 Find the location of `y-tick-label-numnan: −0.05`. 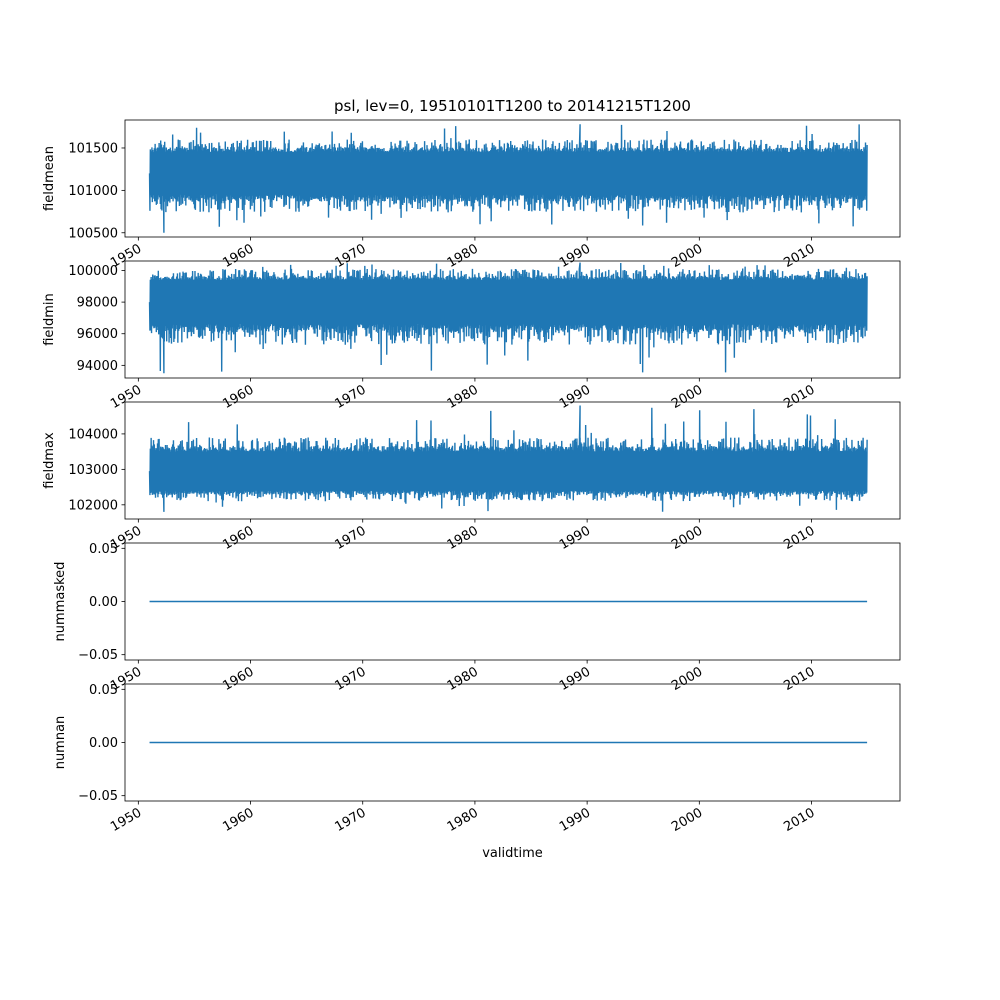

y-tick-label-numnan: −0.05 is located at coordinates (98, 796).